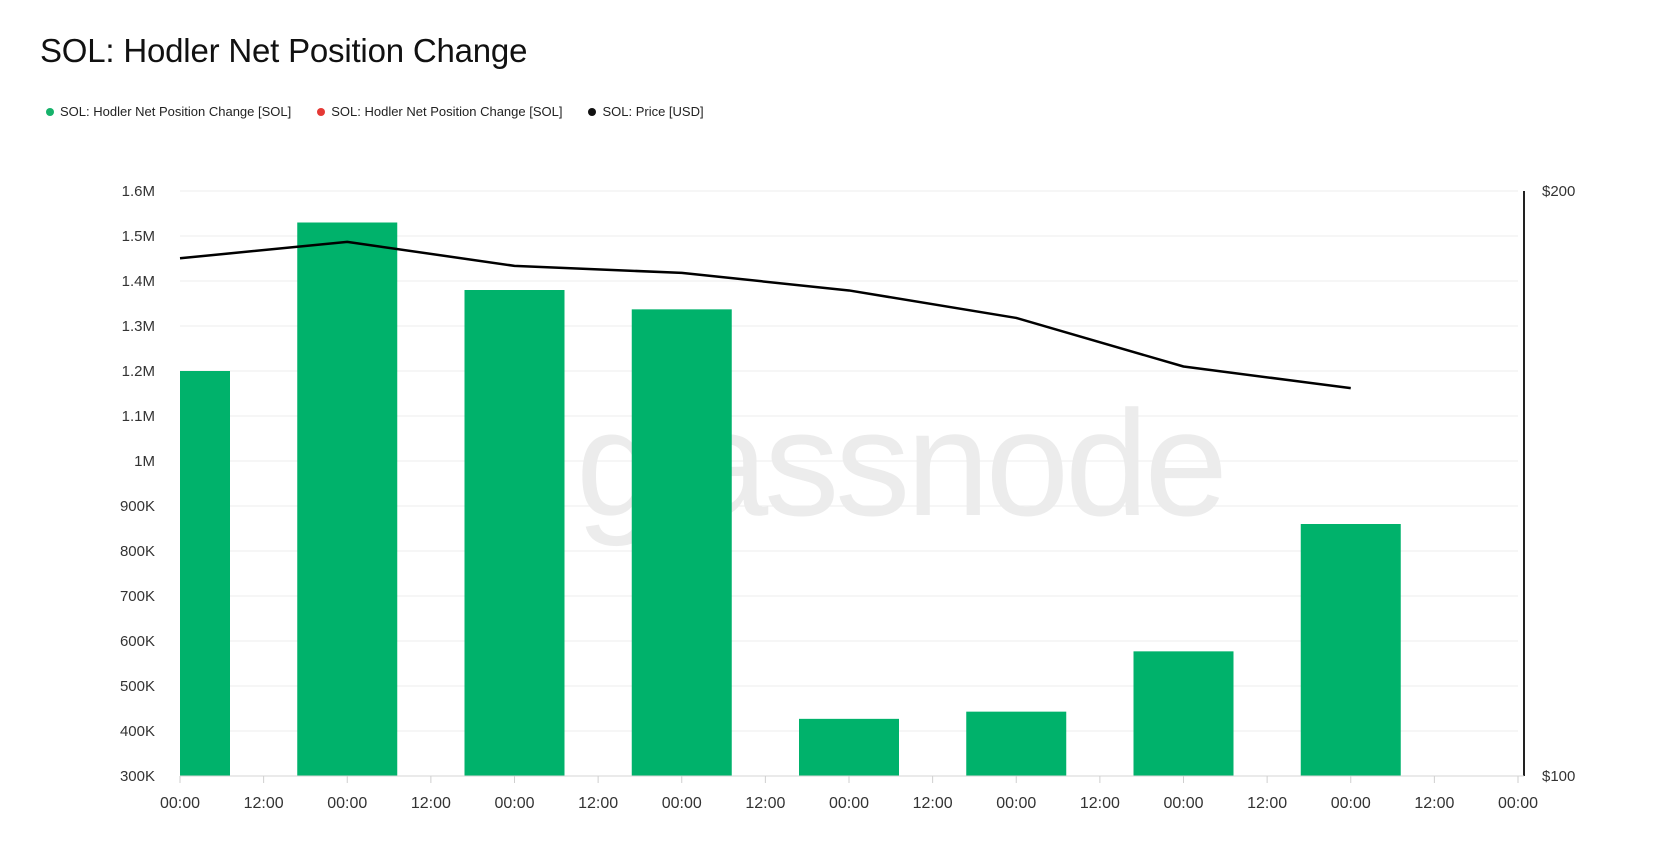  I want to click on legend-item-price: SOL: Price [USD], so click(646, 111).